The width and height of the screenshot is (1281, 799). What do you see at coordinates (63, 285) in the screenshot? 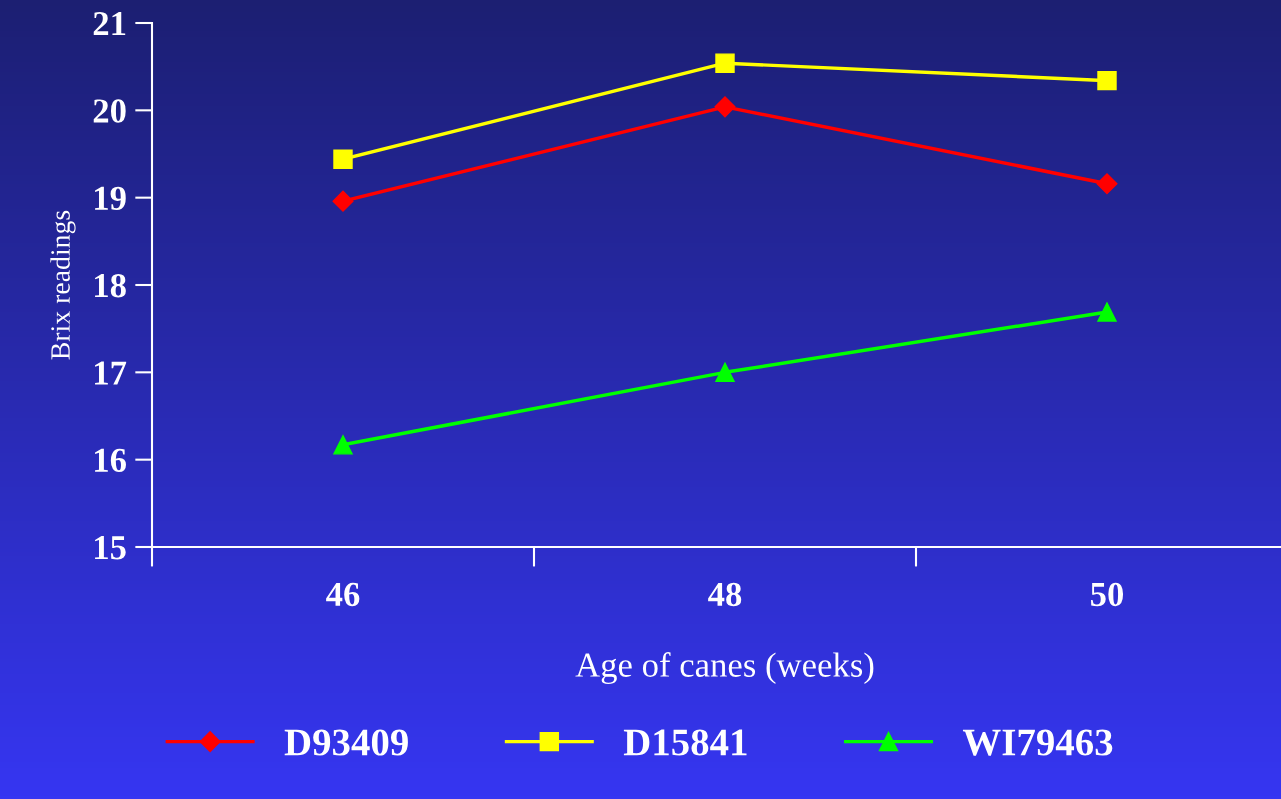
I see `y-axis-title: Brix readings` at bounding box center [63, 285].